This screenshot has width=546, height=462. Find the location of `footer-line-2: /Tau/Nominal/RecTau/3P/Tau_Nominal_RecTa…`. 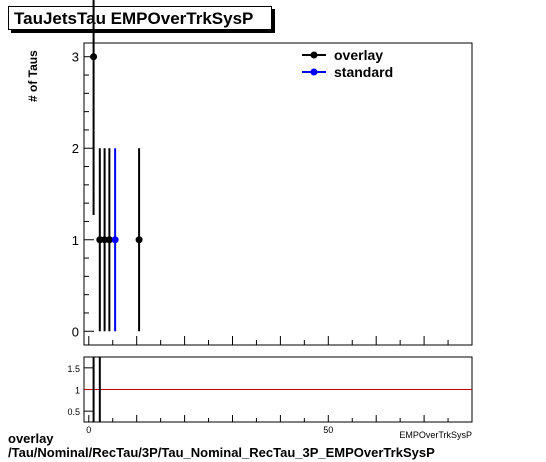

footer-line-2: /Tau/Nominal/RecTau/3P/Tau_Nominal_RecTa… is located at coordinates (221, 452).